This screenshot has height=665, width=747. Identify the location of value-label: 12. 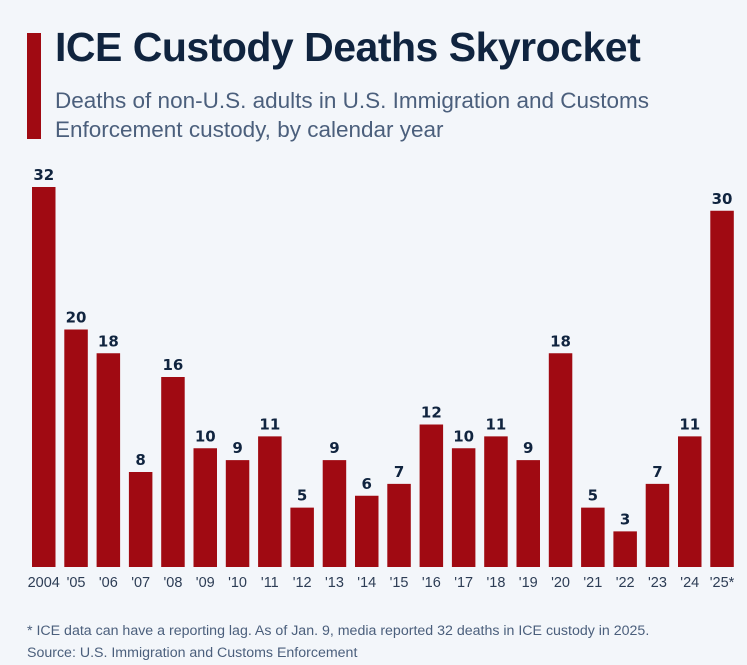
(431, 413).